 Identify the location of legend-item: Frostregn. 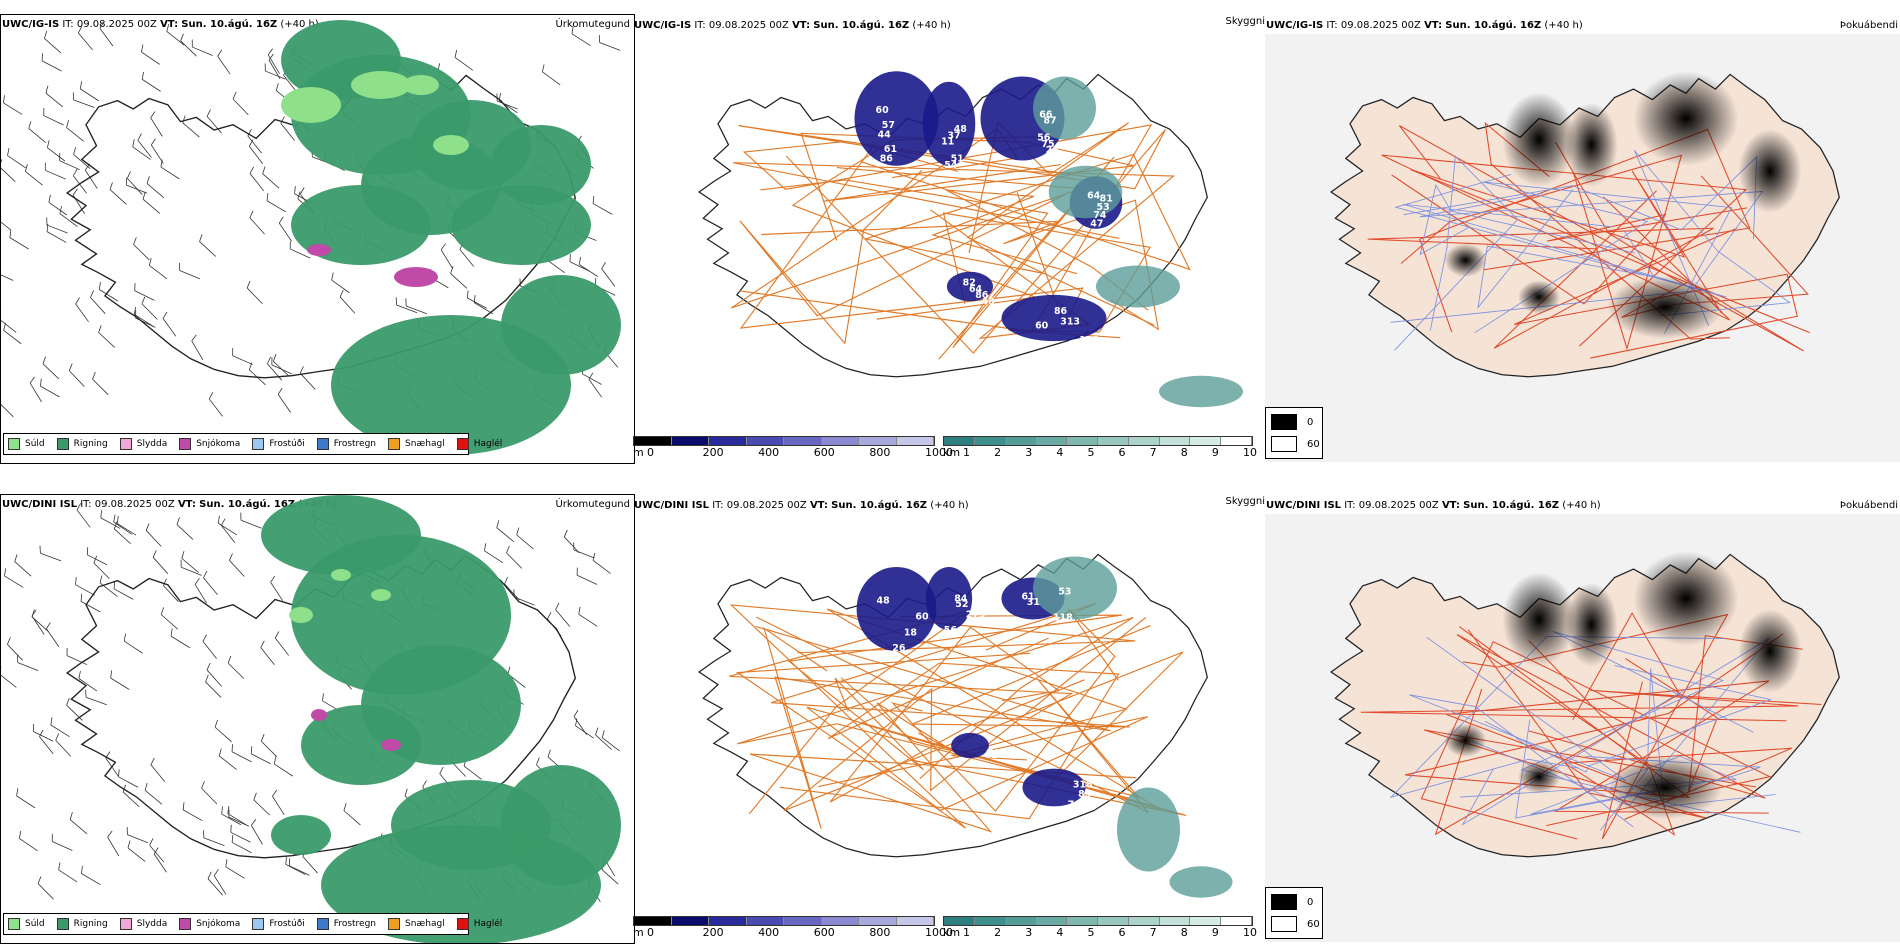
(346, 444).